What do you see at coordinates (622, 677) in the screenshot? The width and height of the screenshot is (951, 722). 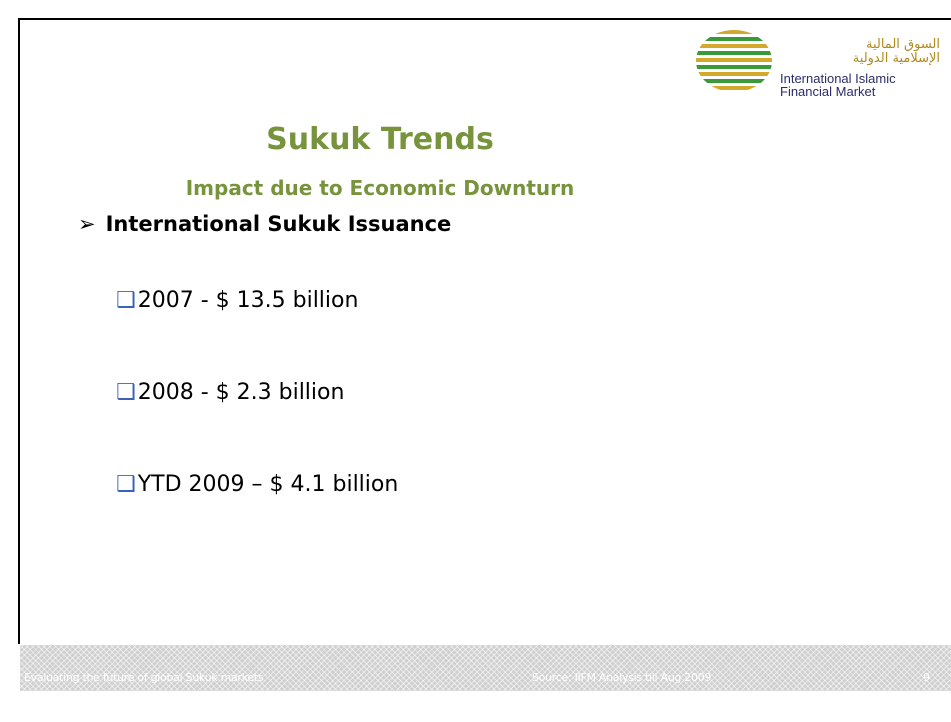 I see `footer-source: Source: IIFM Analysis till Aug 2009` at bounding box center [622, 677].